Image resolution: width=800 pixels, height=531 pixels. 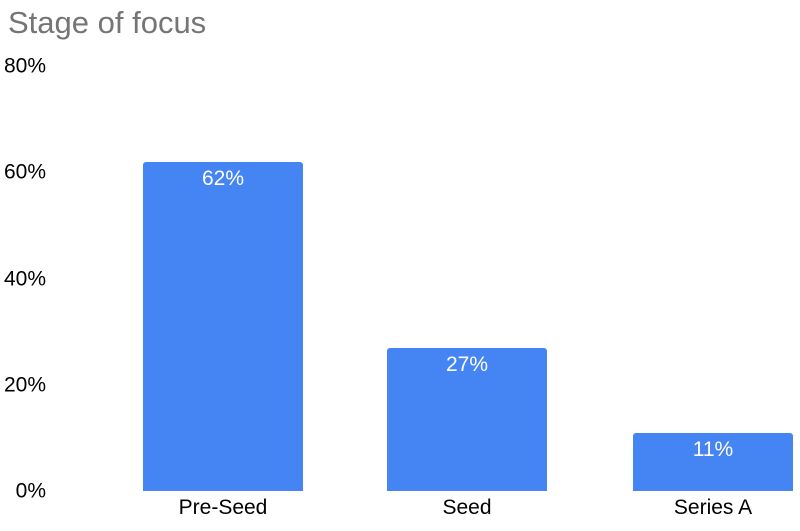 I want to click on x-axis-category-label: Seed, so click(x=467, y=507).